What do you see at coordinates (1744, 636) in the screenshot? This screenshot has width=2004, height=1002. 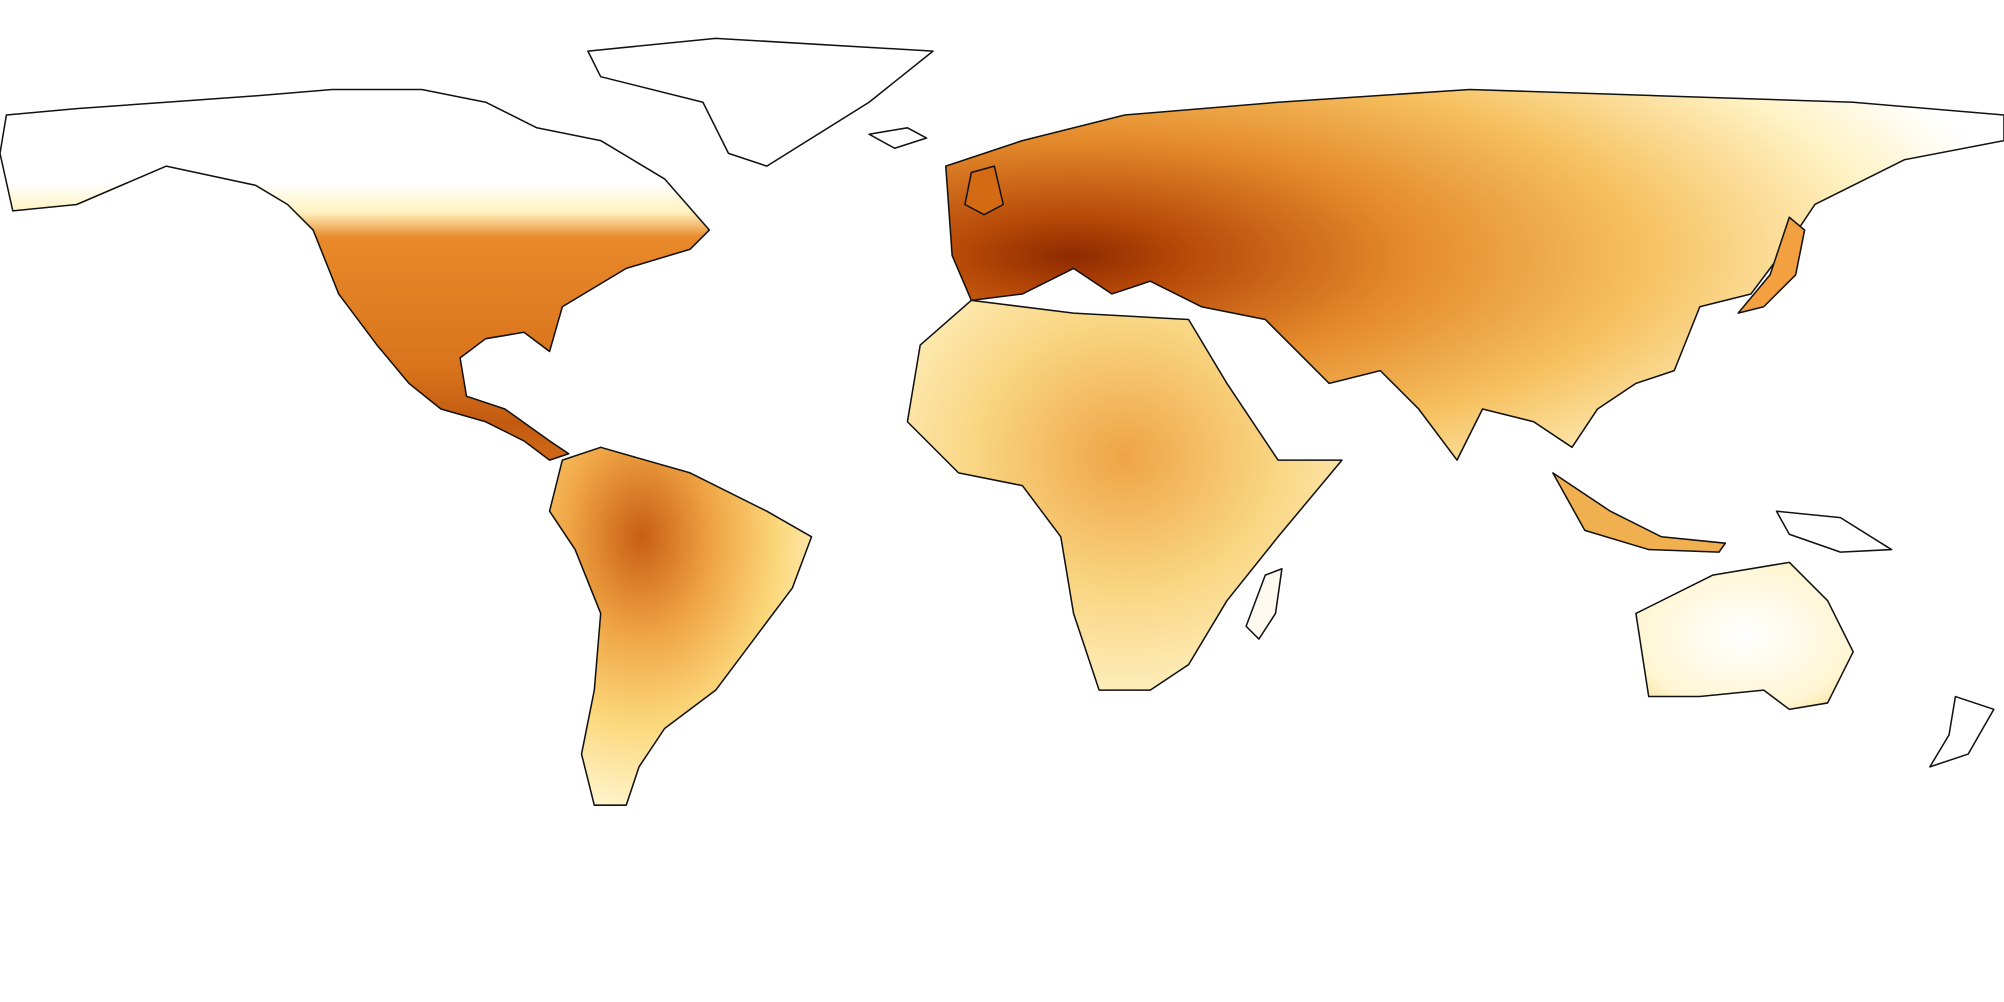 I see `australia` at bounding box center [1744, 636].